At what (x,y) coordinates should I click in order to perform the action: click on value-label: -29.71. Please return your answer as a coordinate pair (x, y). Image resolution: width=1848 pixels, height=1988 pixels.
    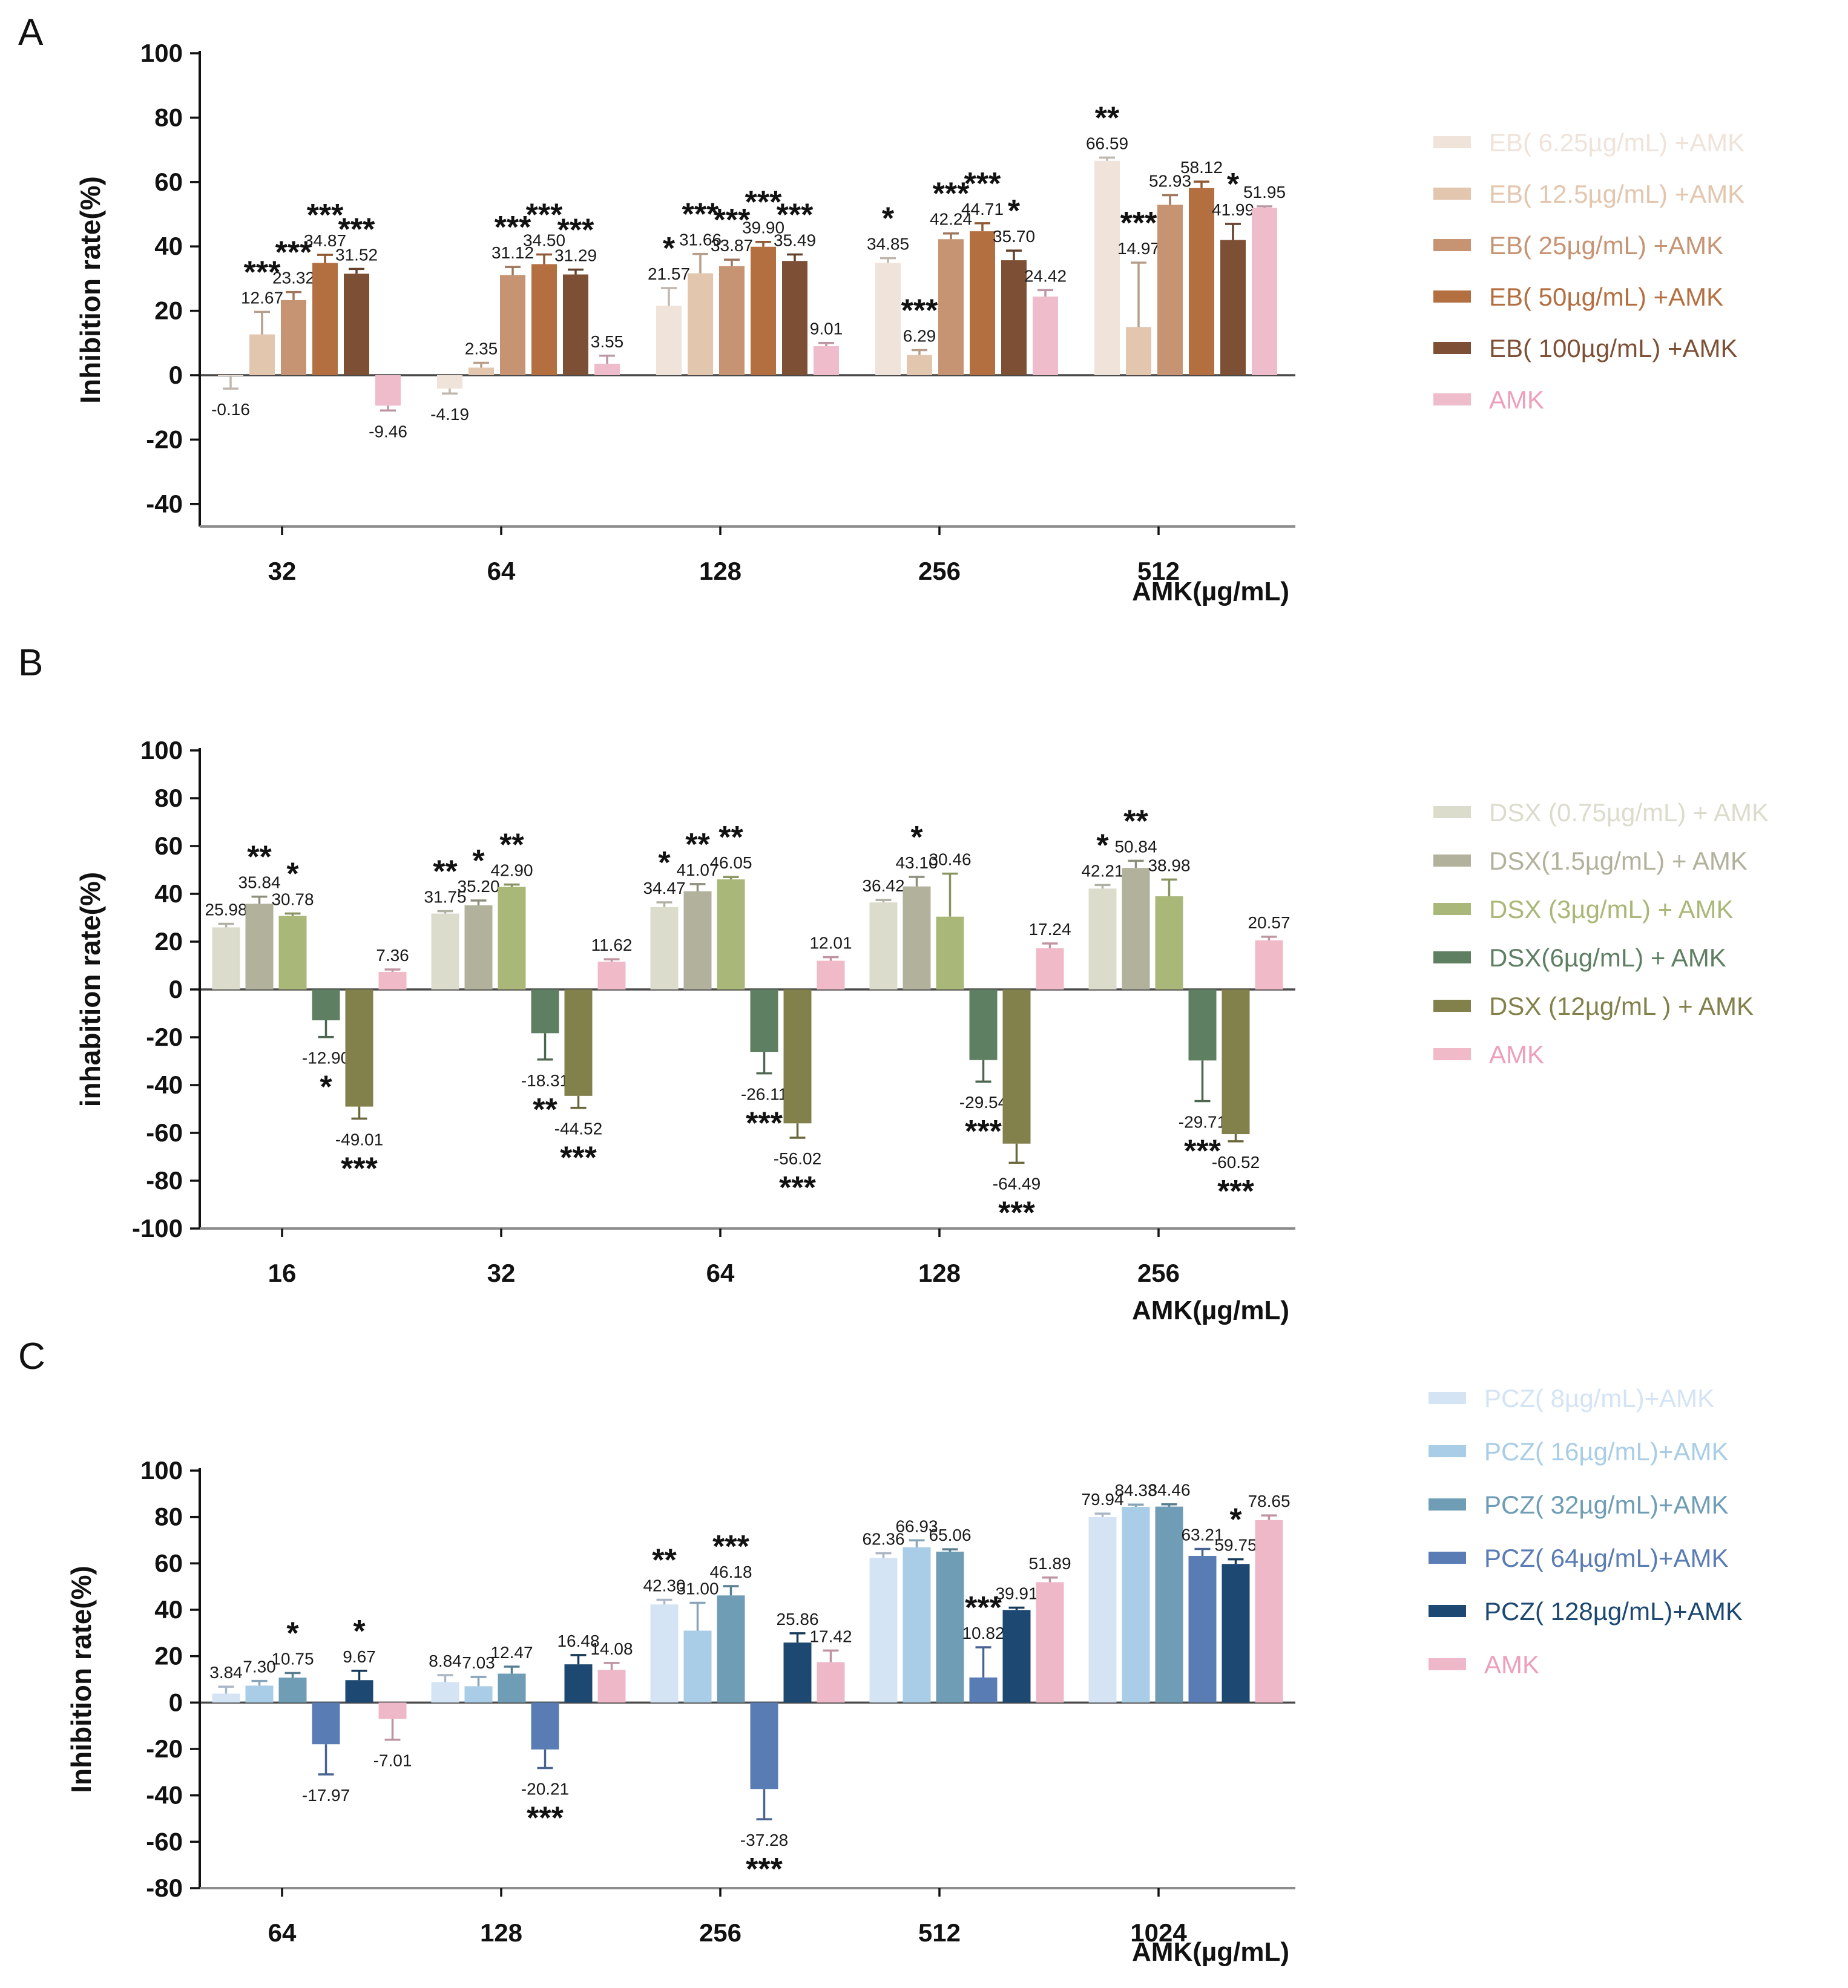
    Looking at the image, I should click on (1202, 1122).